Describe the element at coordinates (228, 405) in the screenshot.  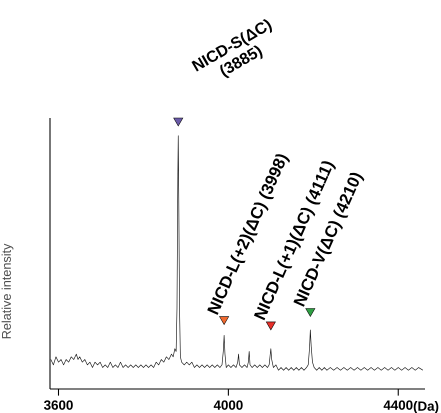
I see `x-tick-label: 4000` at that location.